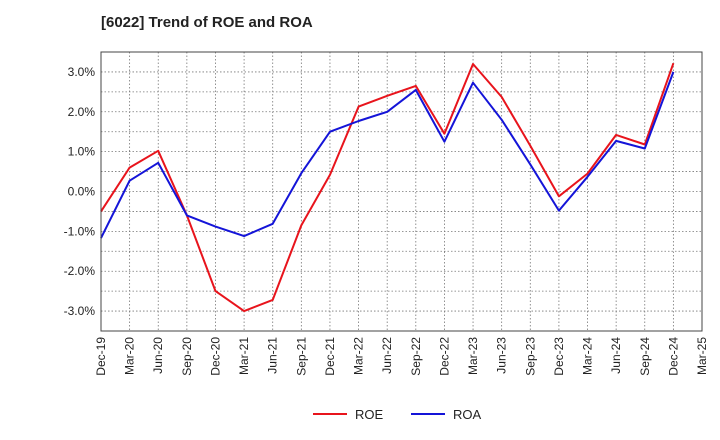  Describe the element at coordinates (397, 414) in the screenshot. I see `legend: ROE ROA` at that location.